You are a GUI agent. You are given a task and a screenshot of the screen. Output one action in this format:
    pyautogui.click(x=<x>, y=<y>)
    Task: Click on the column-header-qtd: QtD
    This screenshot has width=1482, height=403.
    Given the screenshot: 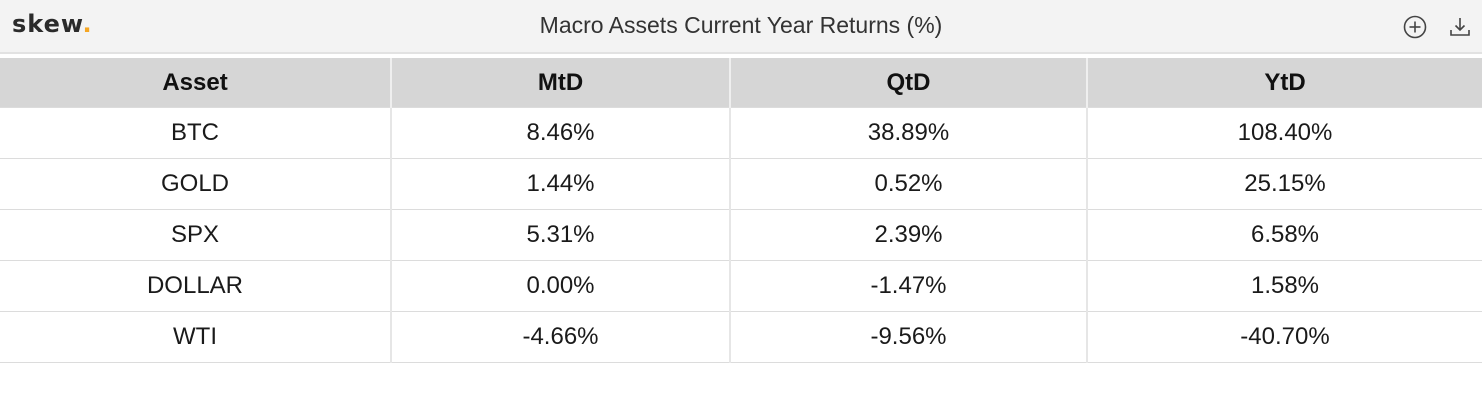 What is the action you would take?
    pyautogui.click(x=908, y=83)
    